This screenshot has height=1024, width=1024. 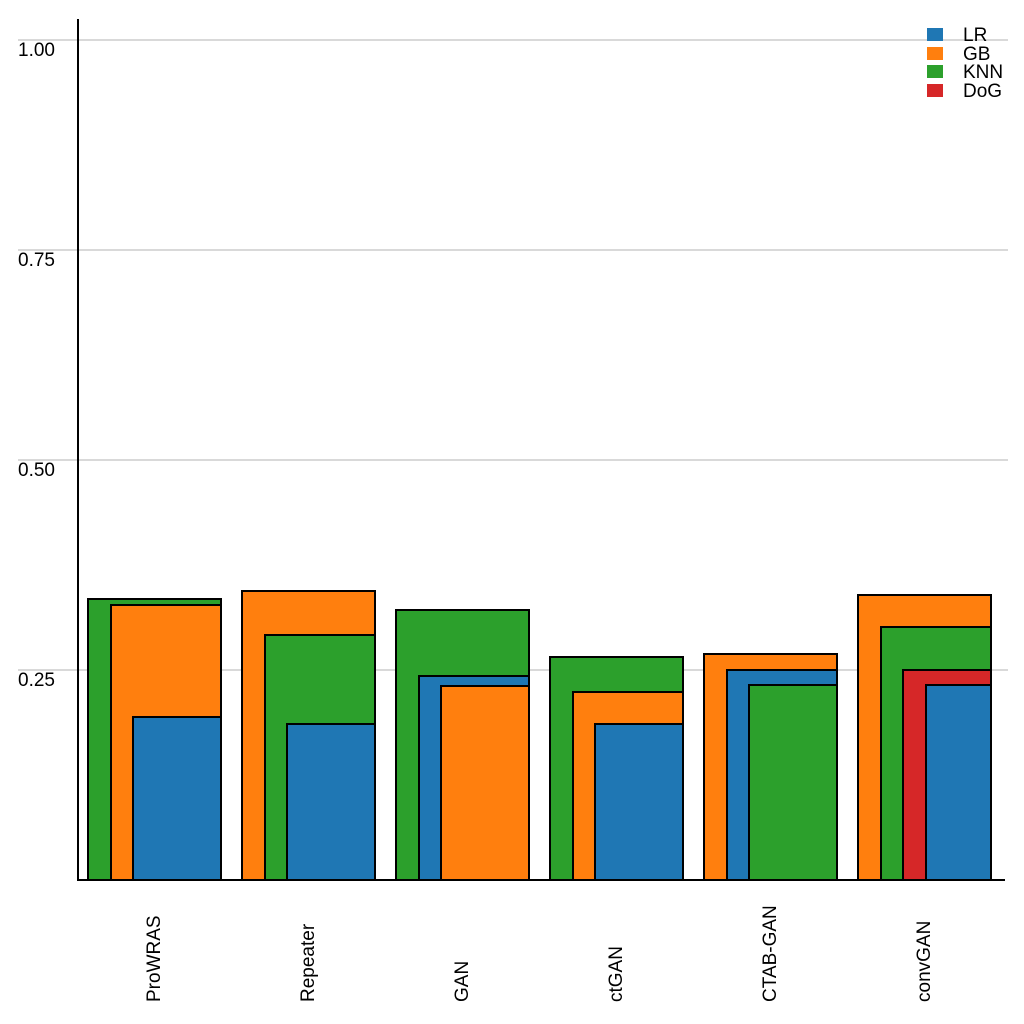 I want to click on bar-convGAN-LR, so click(x=958, y=782).